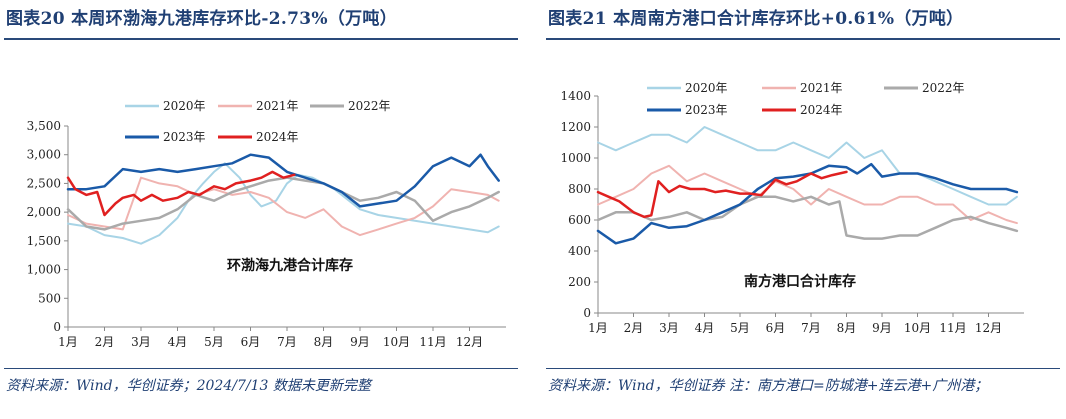 The height and width of the screenshot is (419, 1066). What do you see at coordinates (201, 19) in the screenshot?
I see `left-figure-title: 图表20 本周环渤海九港库存环比-2.73%（万吨）` at bounding box center [201, 19].